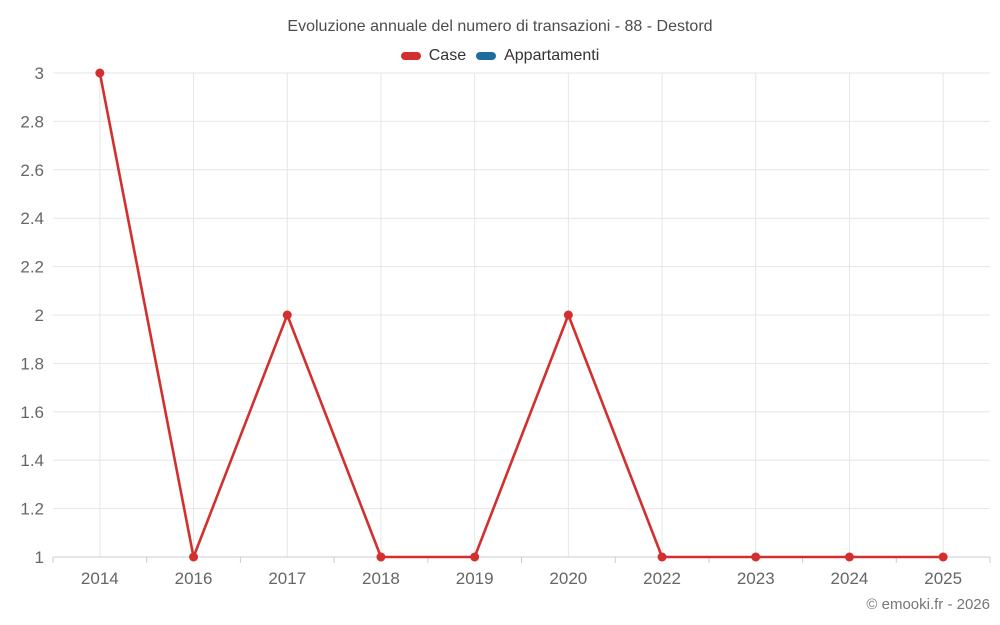 The height and width of the screenshot is (625, 1000). What do you see at coordinates (850, 578) in the screenshot?
I see `svg-text: 2024` at bounding box center [850, 578].